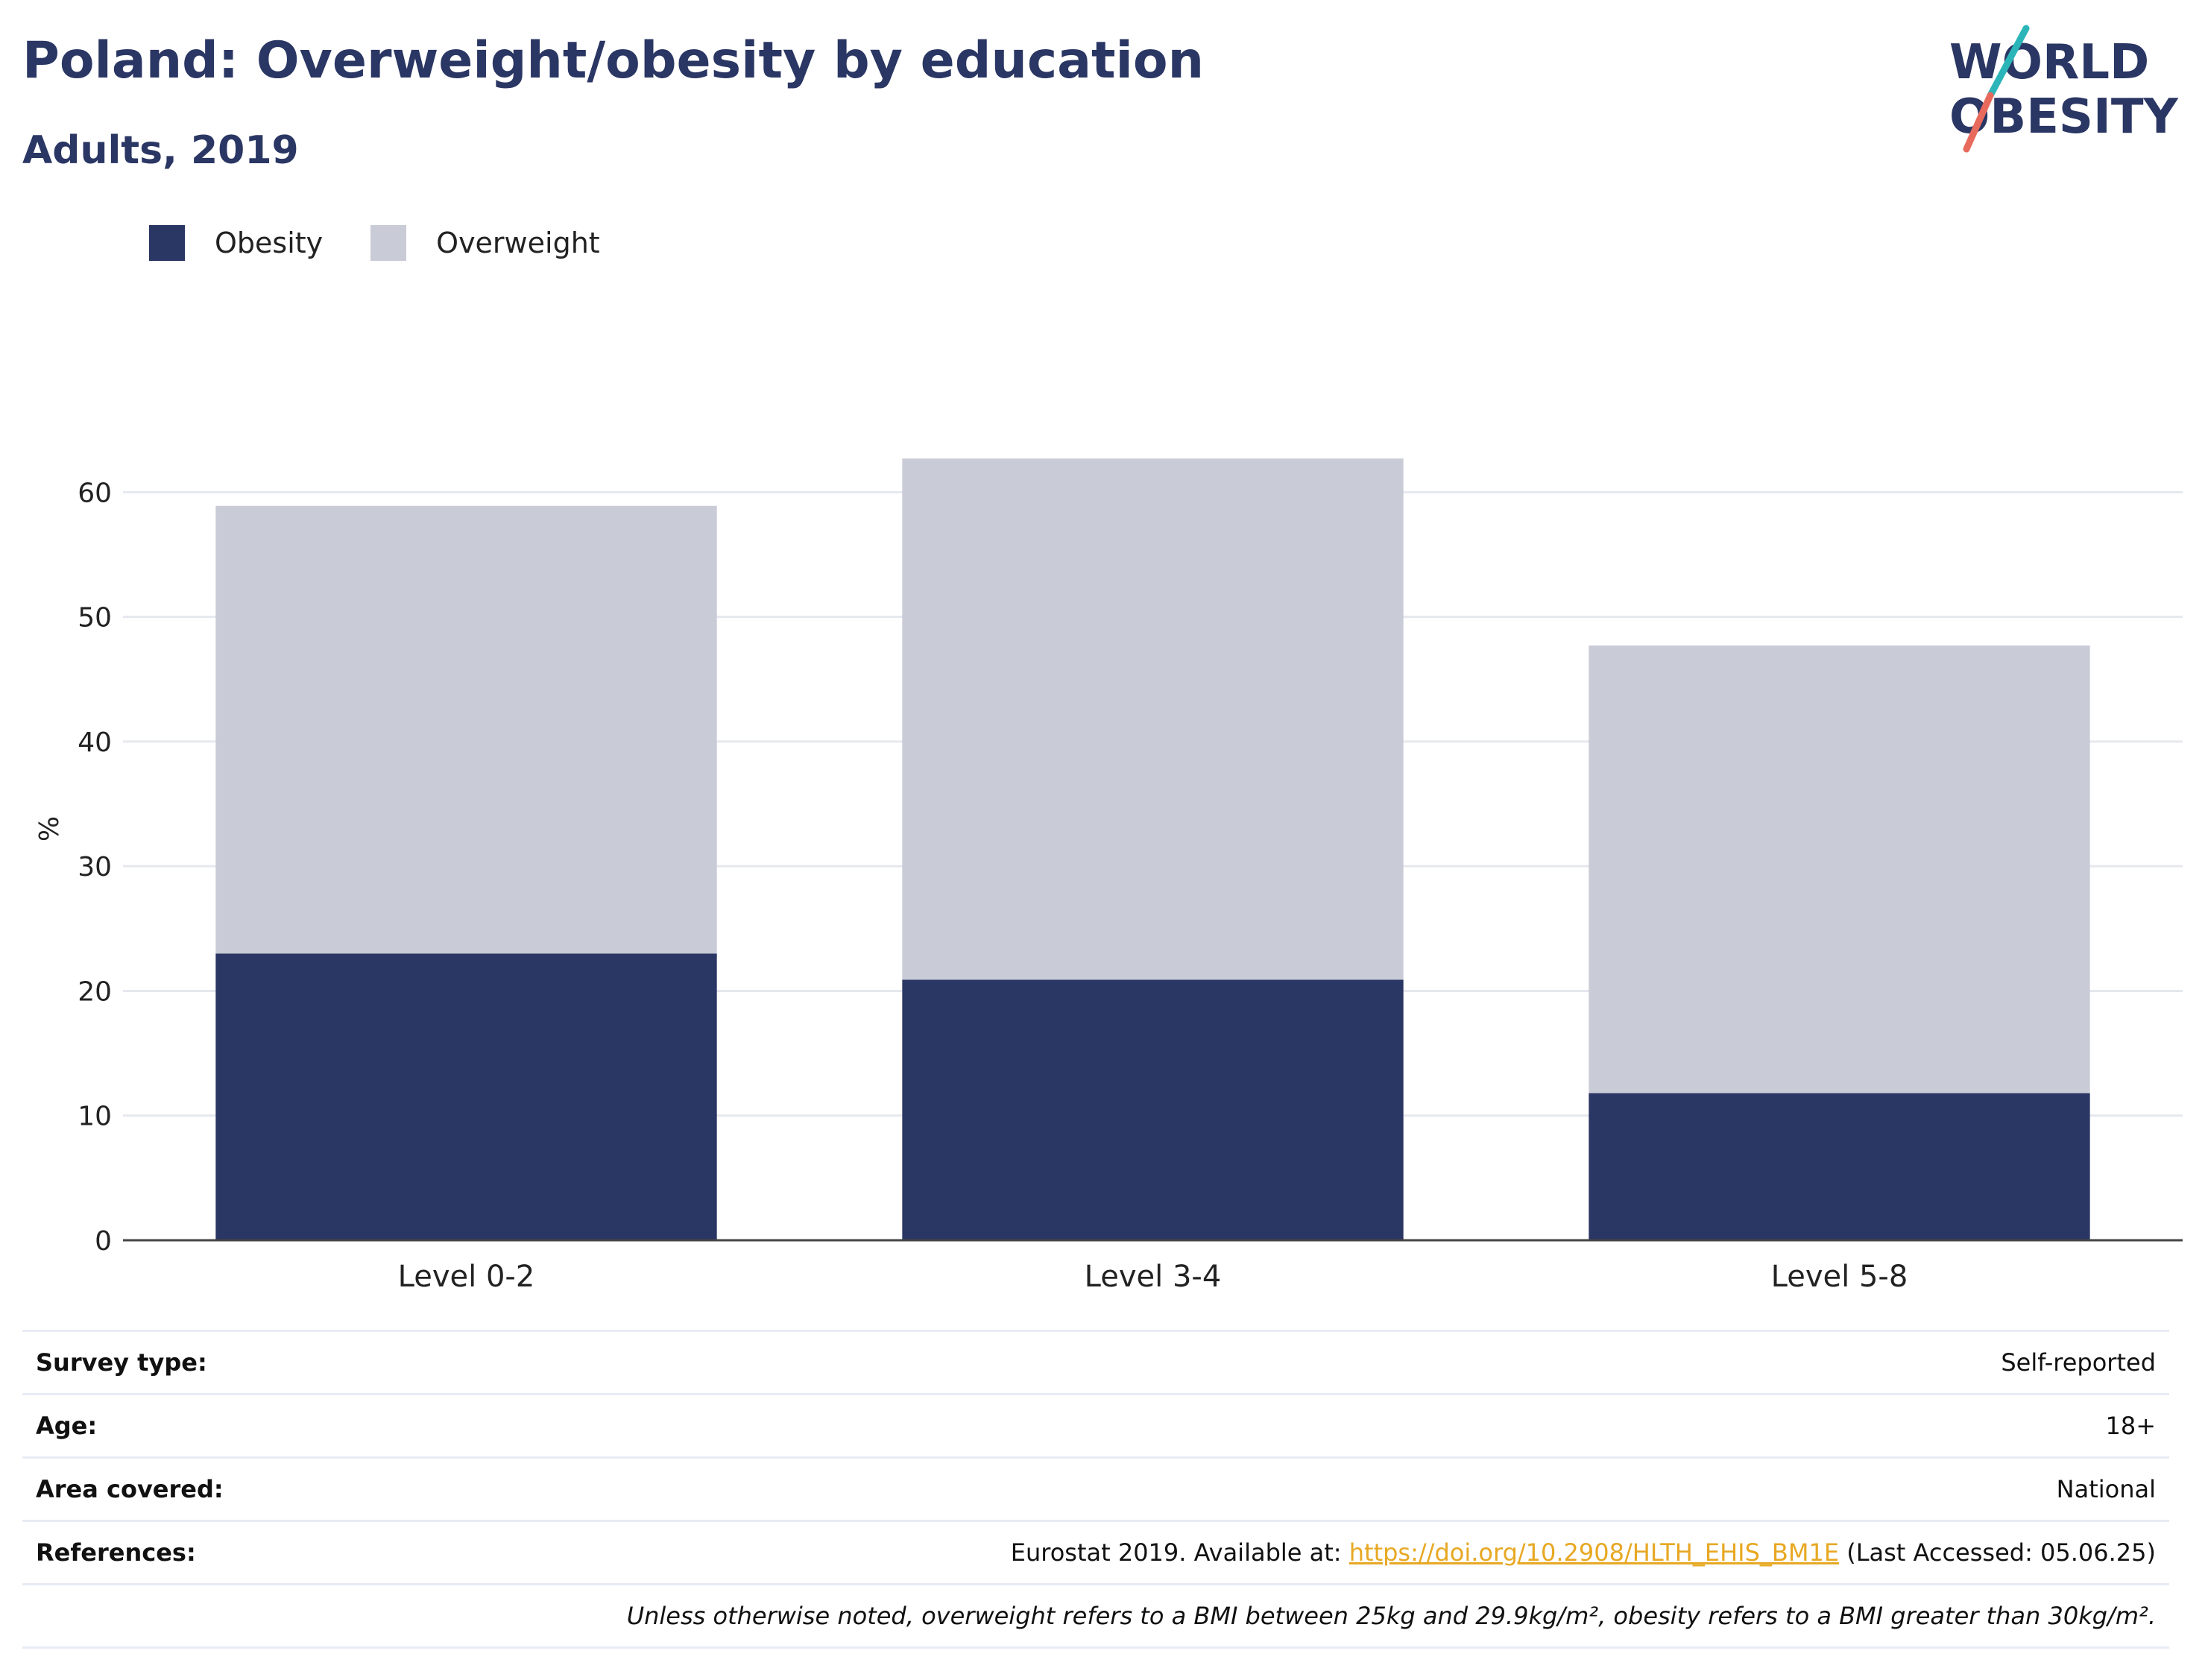 This screenshot has width=2205, height=1680. I want to click on reference-link: https://doi.org/10.2908/HLTH_EHIS_BM1E, so click(1594, 1552).